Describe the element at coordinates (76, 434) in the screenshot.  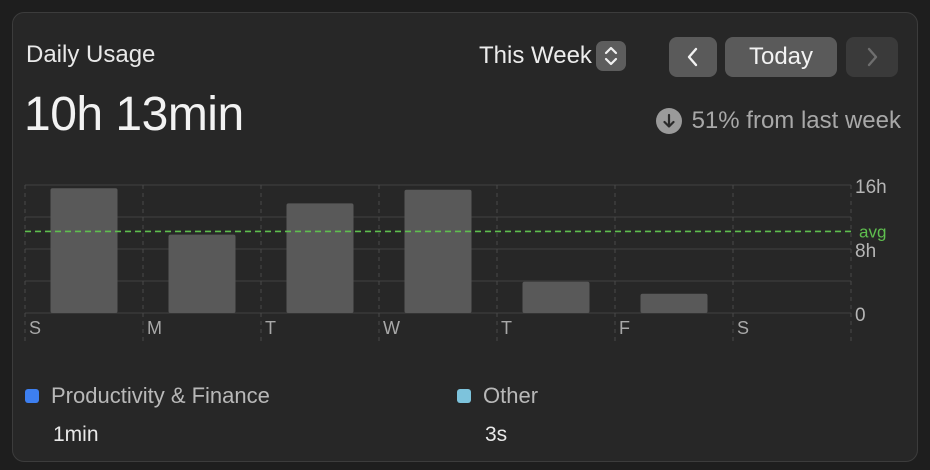
I see `legend-value-productivity: 1min` at that location.